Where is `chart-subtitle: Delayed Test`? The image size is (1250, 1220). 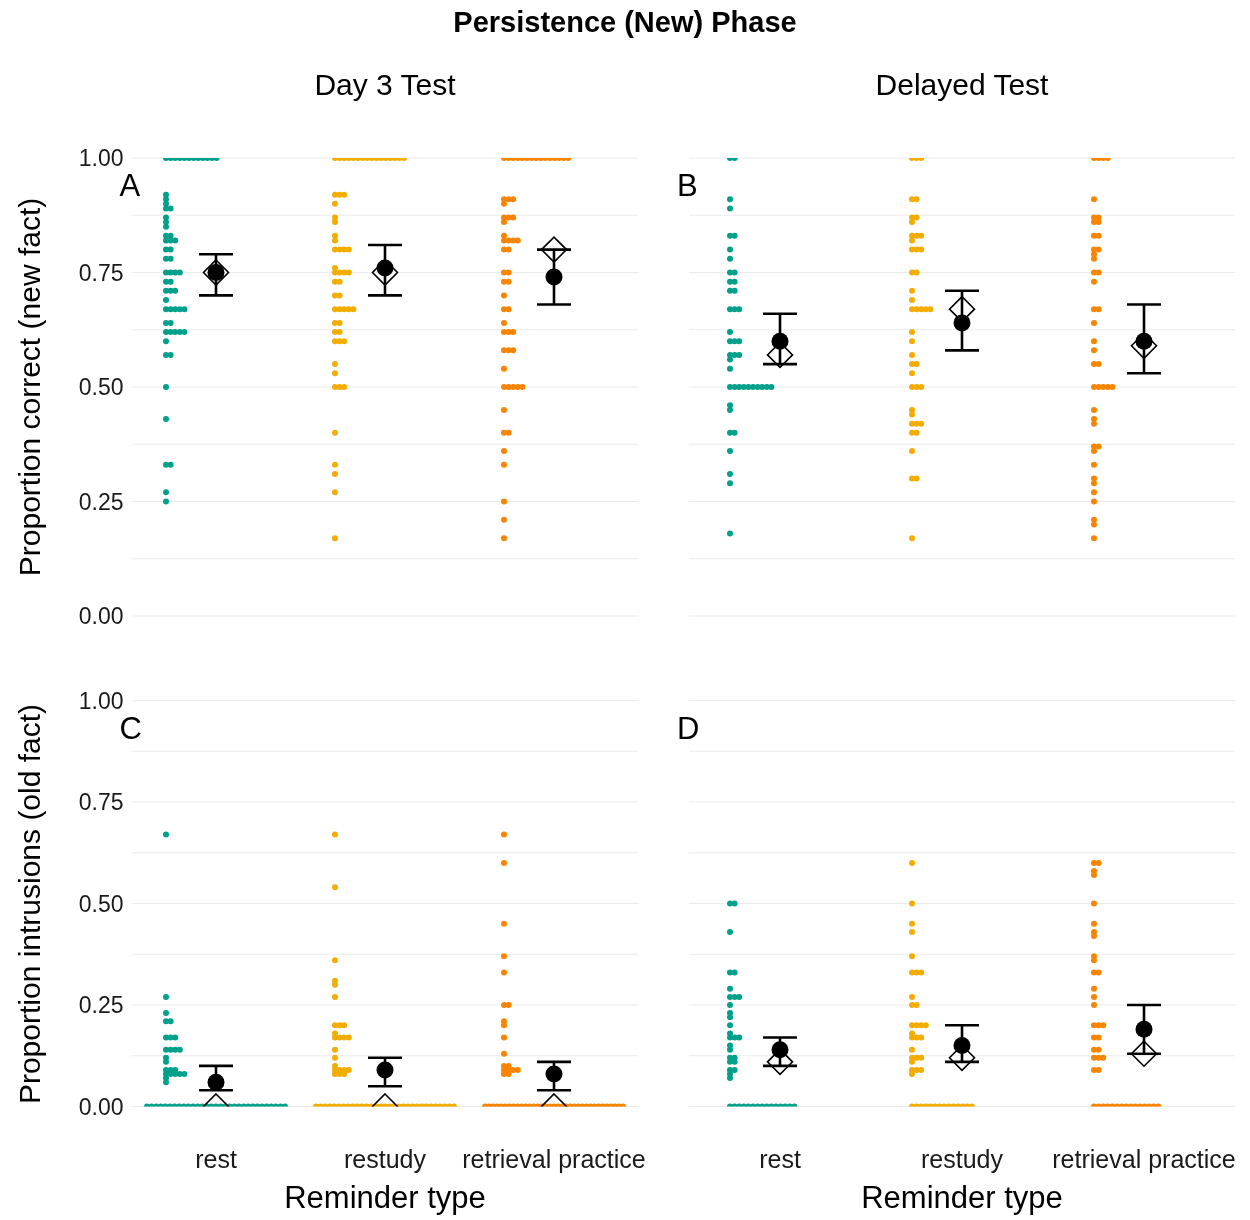 chart-subtitle: Delayed Test is located at coordinates (962, 85).